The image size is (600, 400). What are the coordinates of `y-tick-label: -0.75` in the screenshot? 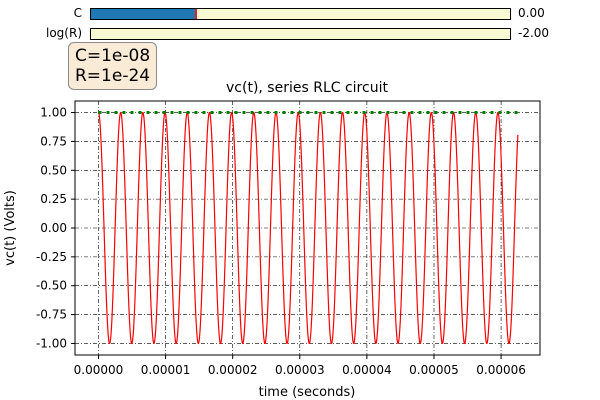 It's located at (51, 315).